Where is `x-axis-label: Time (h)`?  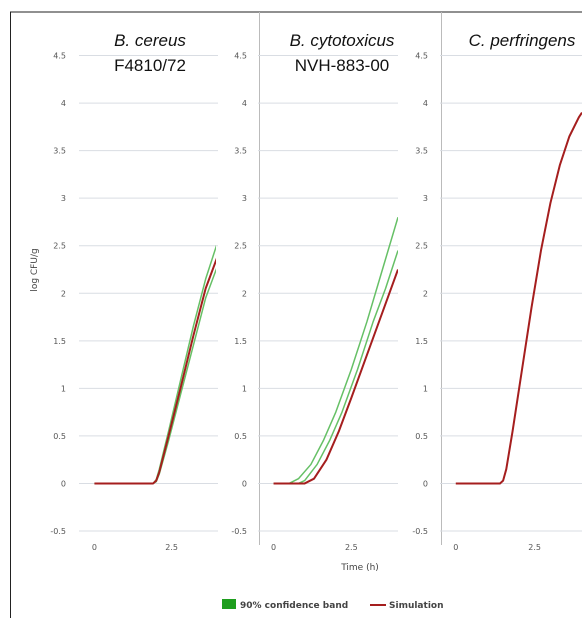
x-axis-label: Time (h) is located at coordinates (359, 568).